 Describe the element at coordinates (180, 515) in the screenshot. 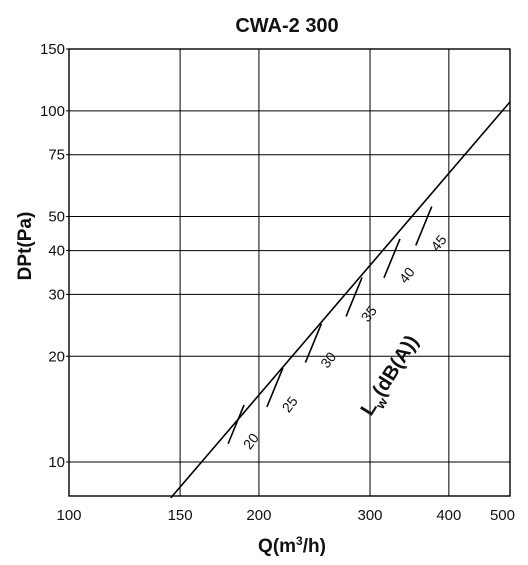

I see `x-tick-label: 150` at that location.